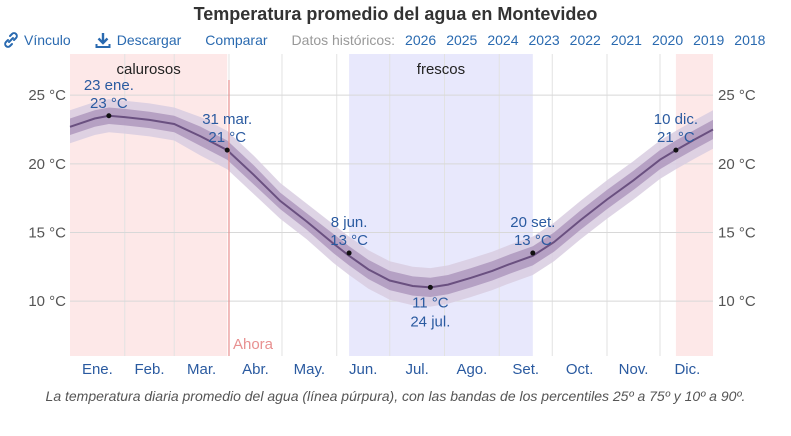 Image resolution: width=791 pixels, height=436 pixels. Describe the element at coordinates (255, 369) in the screenshot. I see `month-label: Abr.` at that location.